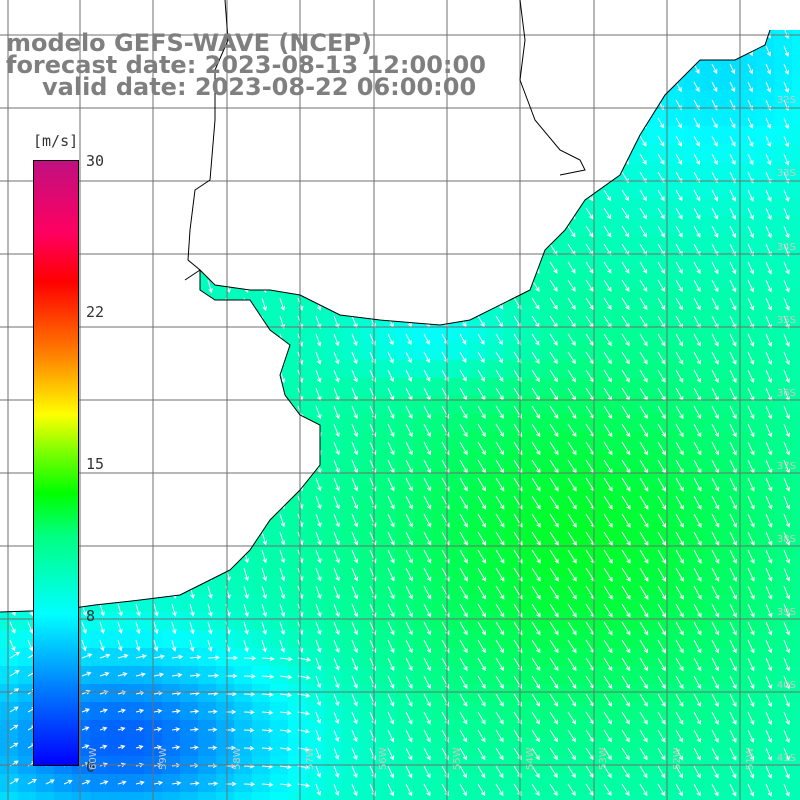  I want to click on colorbar-tick-30: 30, so click(95, 161).